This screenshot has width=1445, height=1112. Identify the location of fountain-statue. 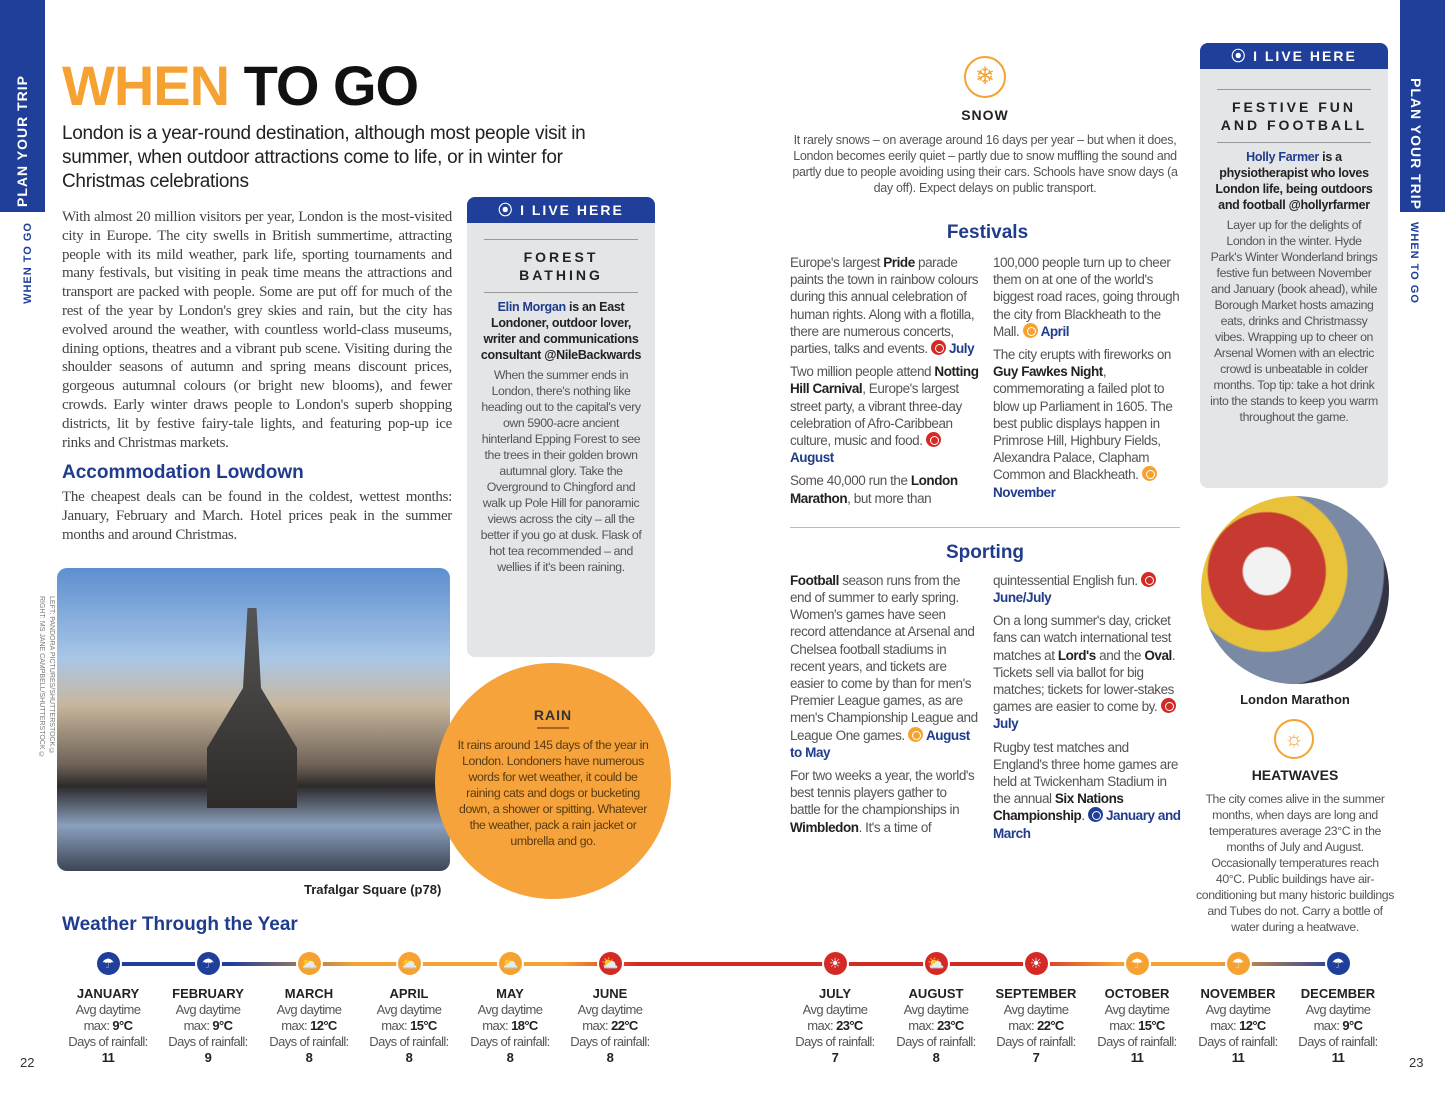
(252, 708).